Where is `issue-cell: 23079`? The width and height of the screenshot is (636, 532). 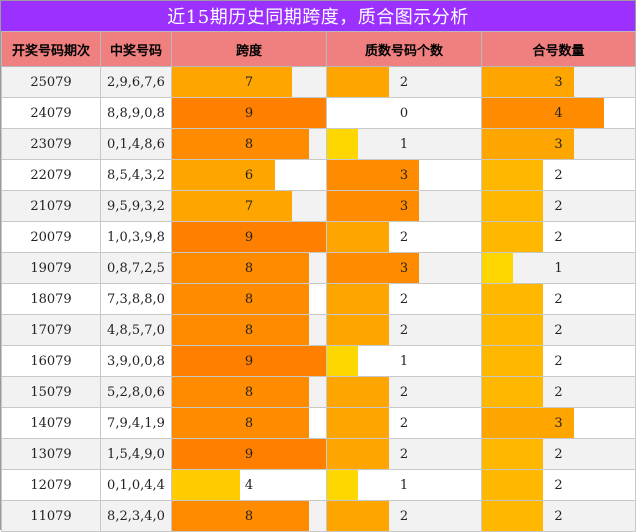
issue-cell: 23079 is located at coordinates (51, 144).